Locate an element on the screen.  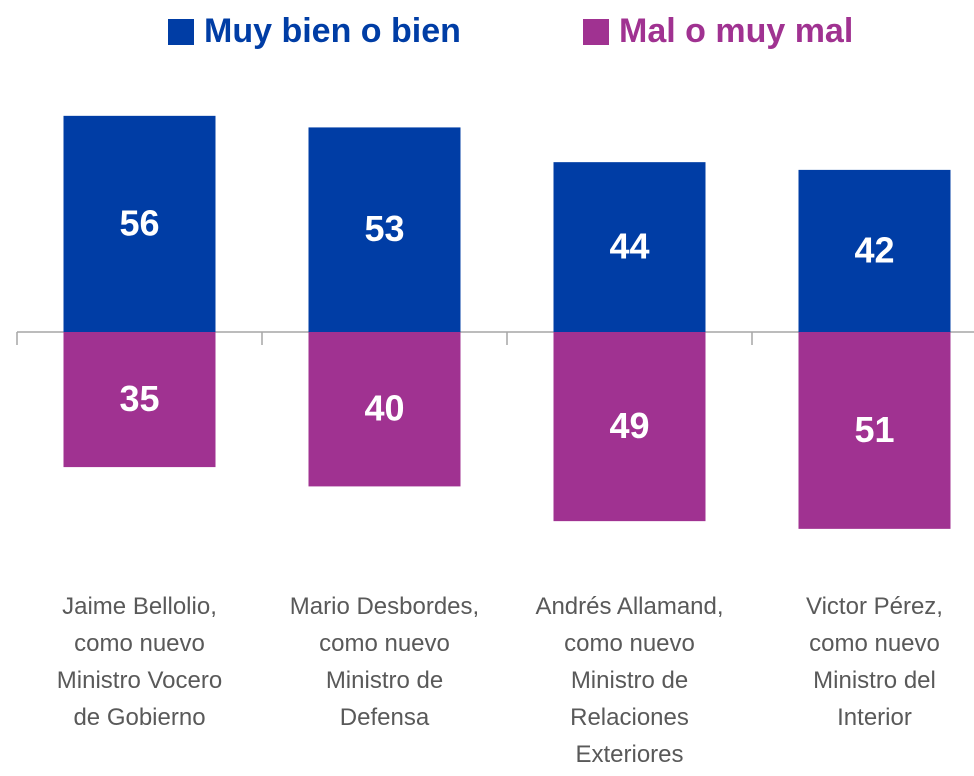
data-label: 49 is located at coordinates (629, 425).